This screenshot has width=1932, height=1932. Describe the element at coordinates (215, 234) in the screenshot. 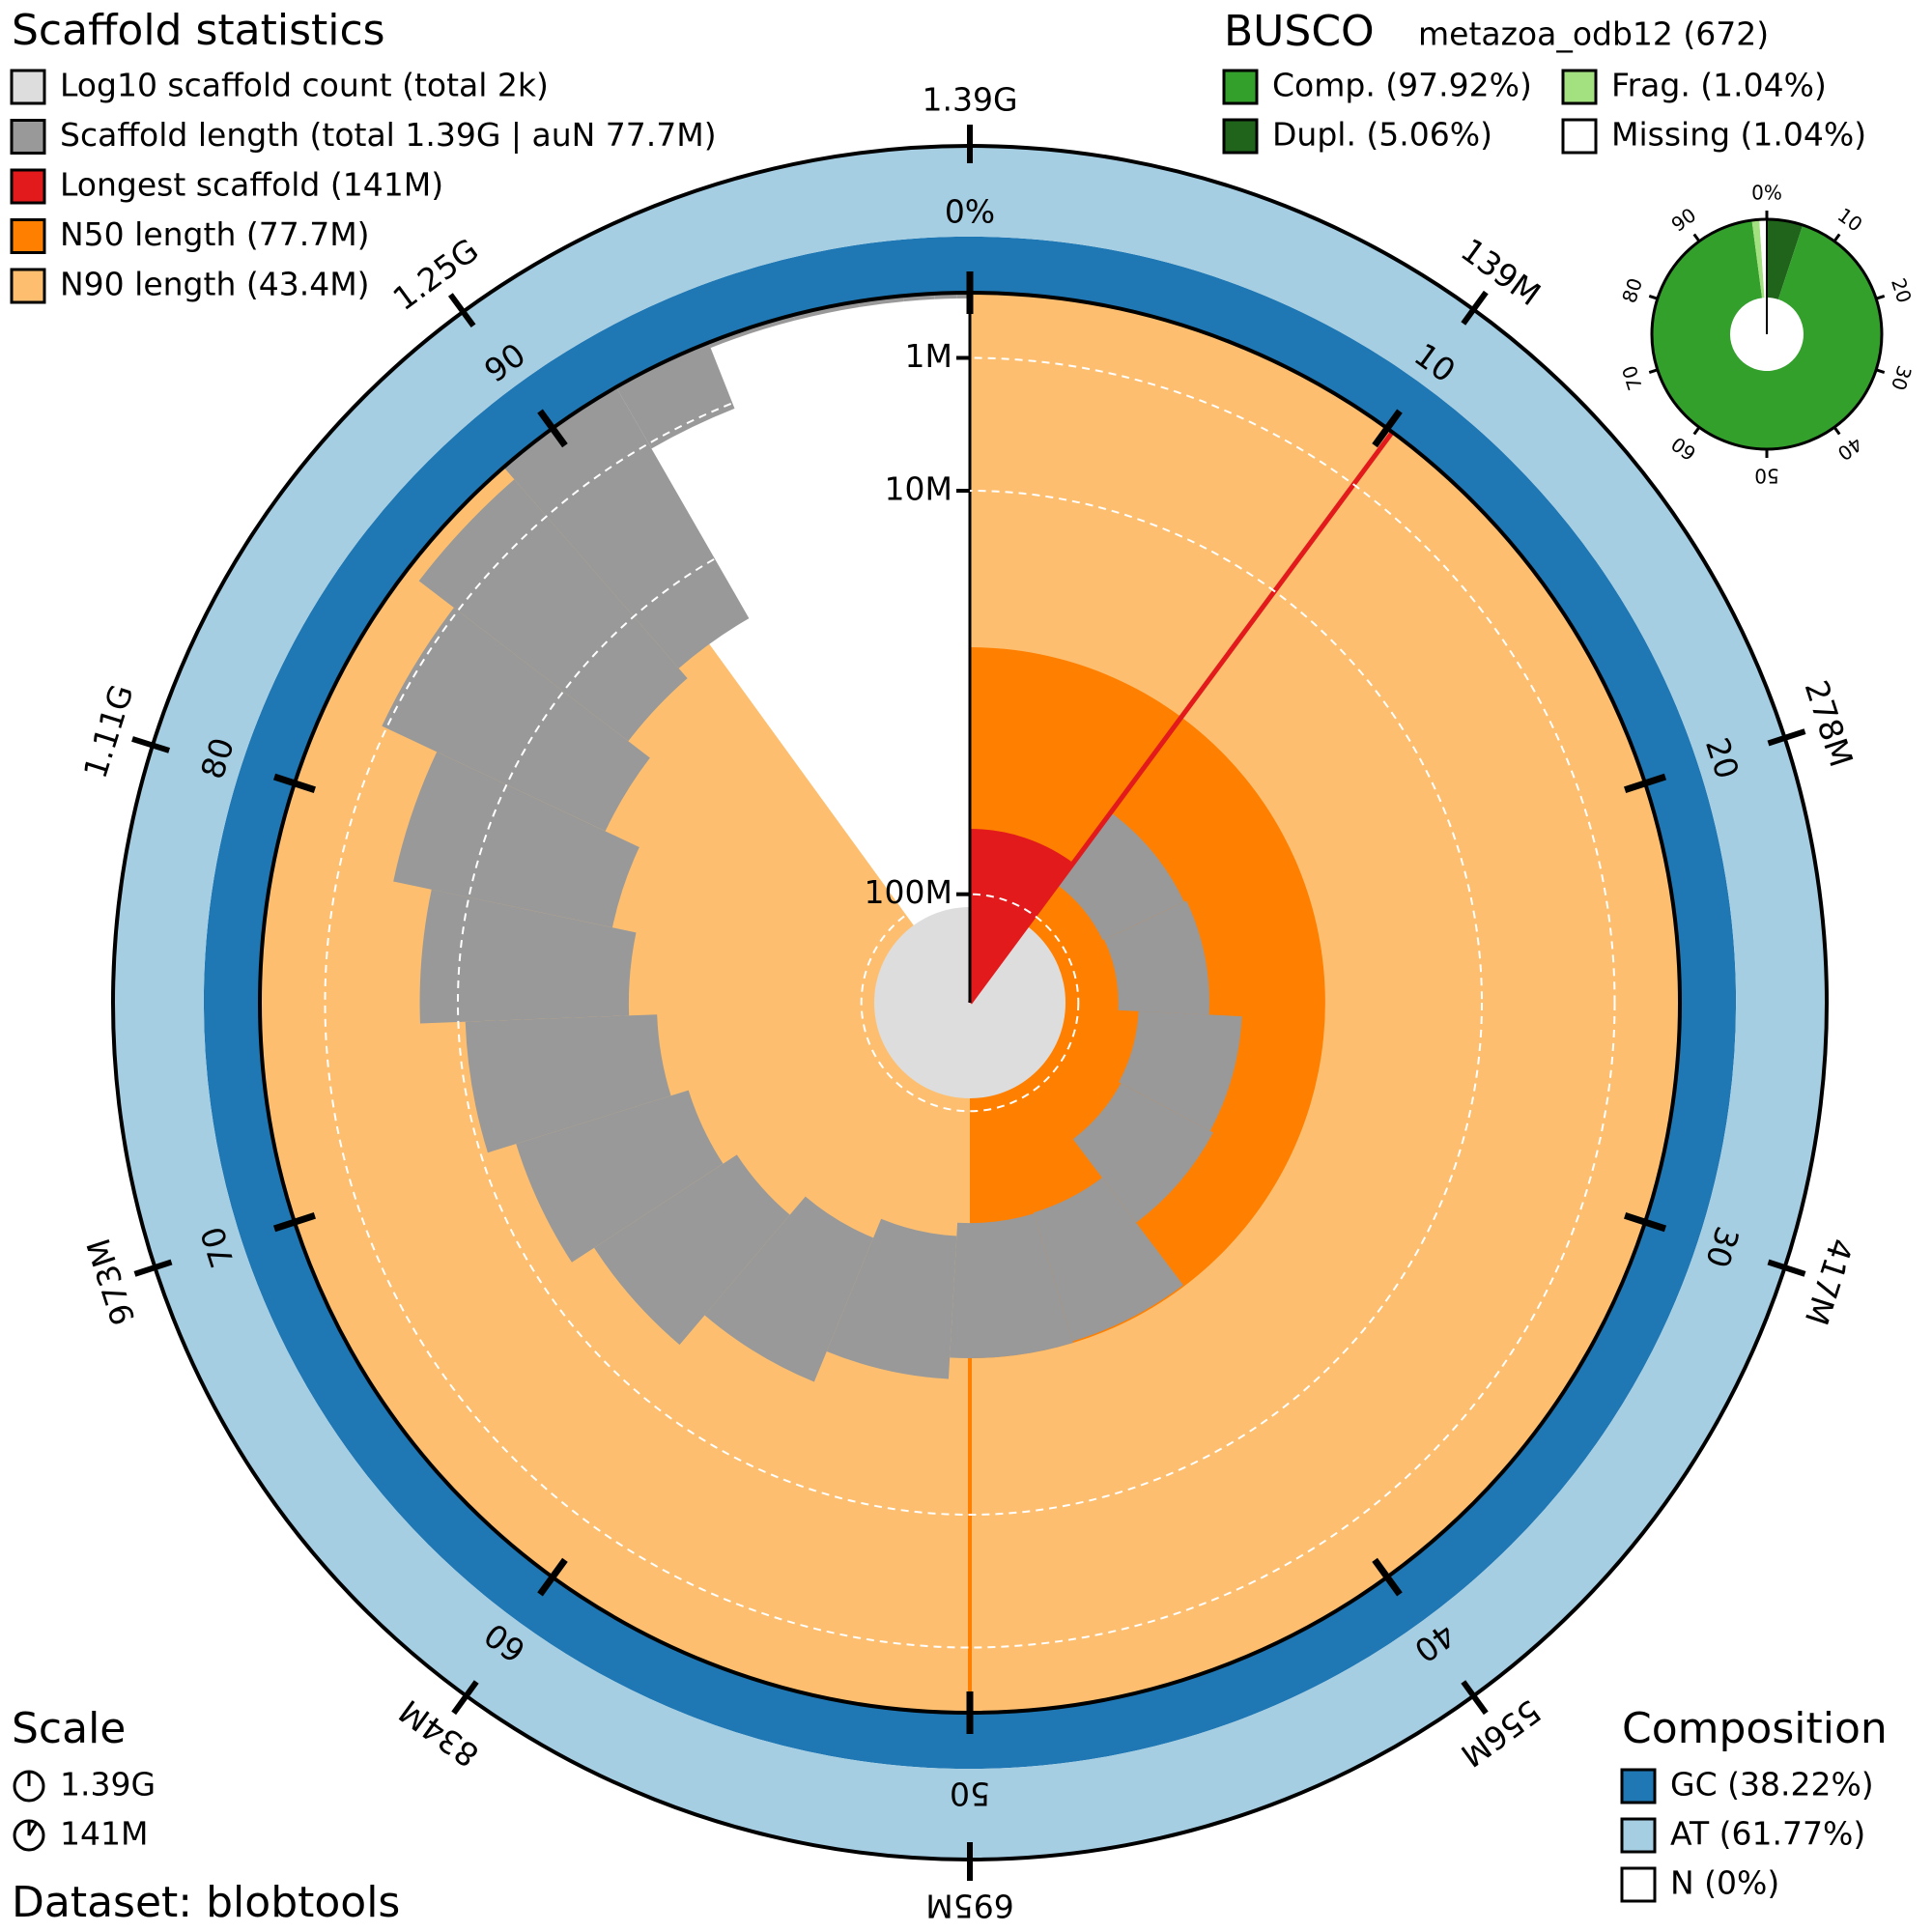

I see `legend-label: N50 length (77.7M)` at that location.